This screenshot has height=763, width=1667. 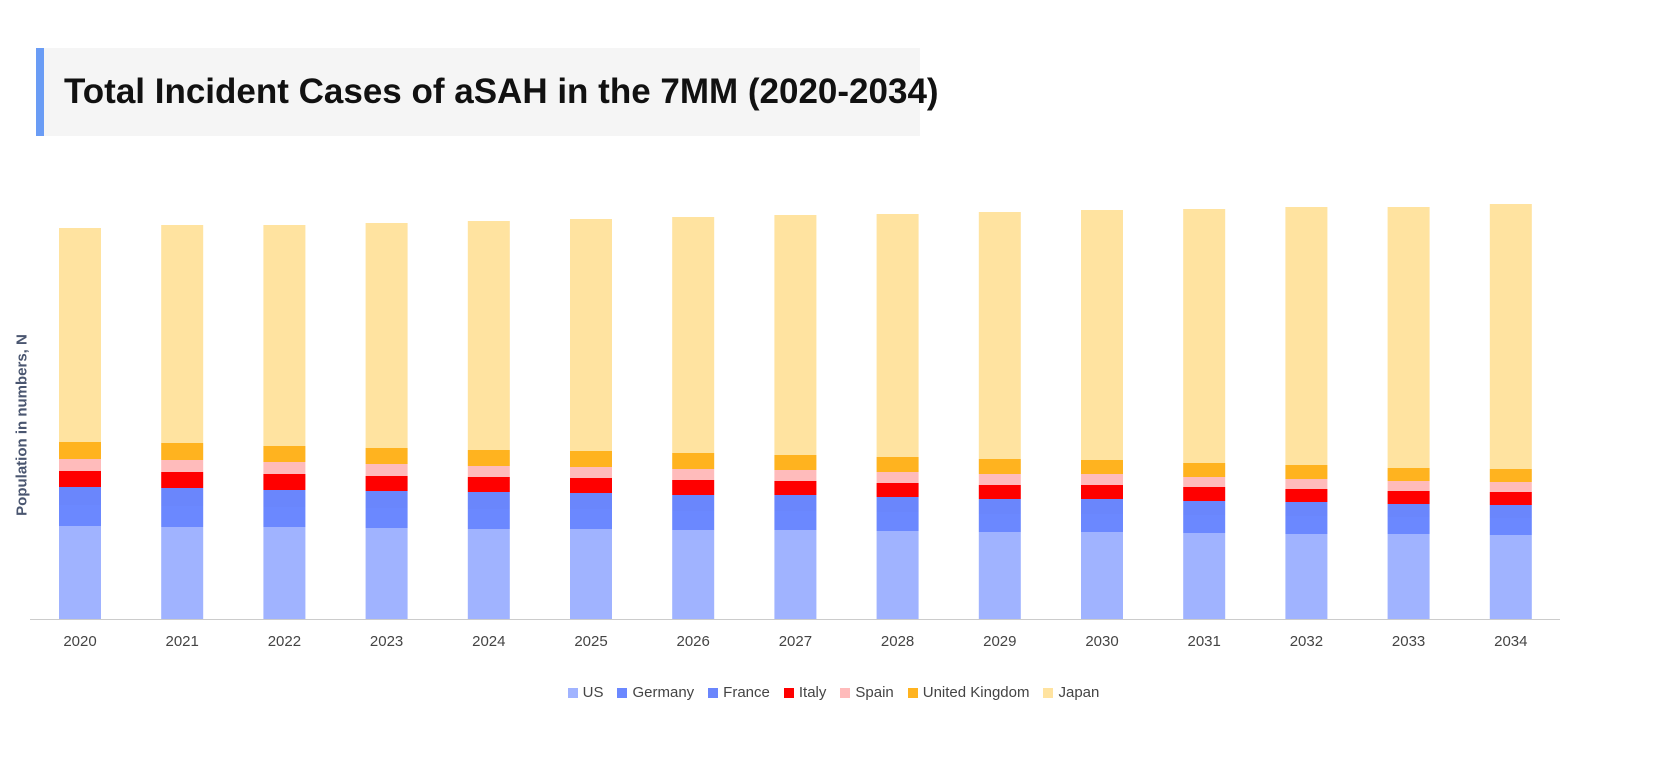 I want to click on bar-segment-spain-2032, so click(x=1306, y=484).